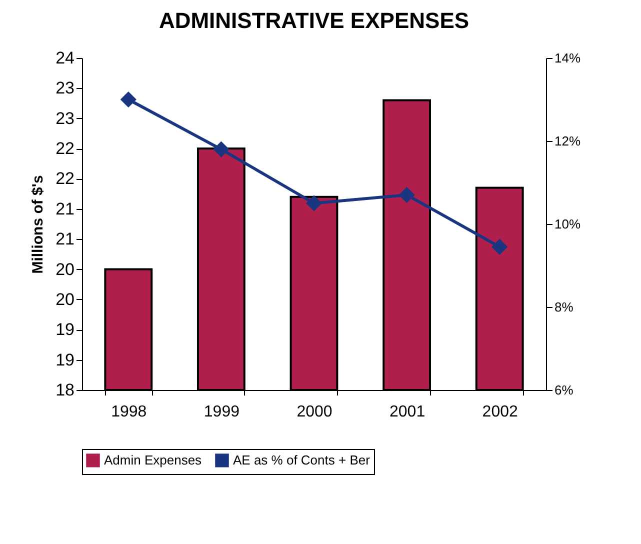 Image resolution: width=641 pixels, height=544 pixels. What do you see at coordinates (500, 412) in the screenshot?
I see `x-tick-label: 2002` at bounding box center [500, 412].